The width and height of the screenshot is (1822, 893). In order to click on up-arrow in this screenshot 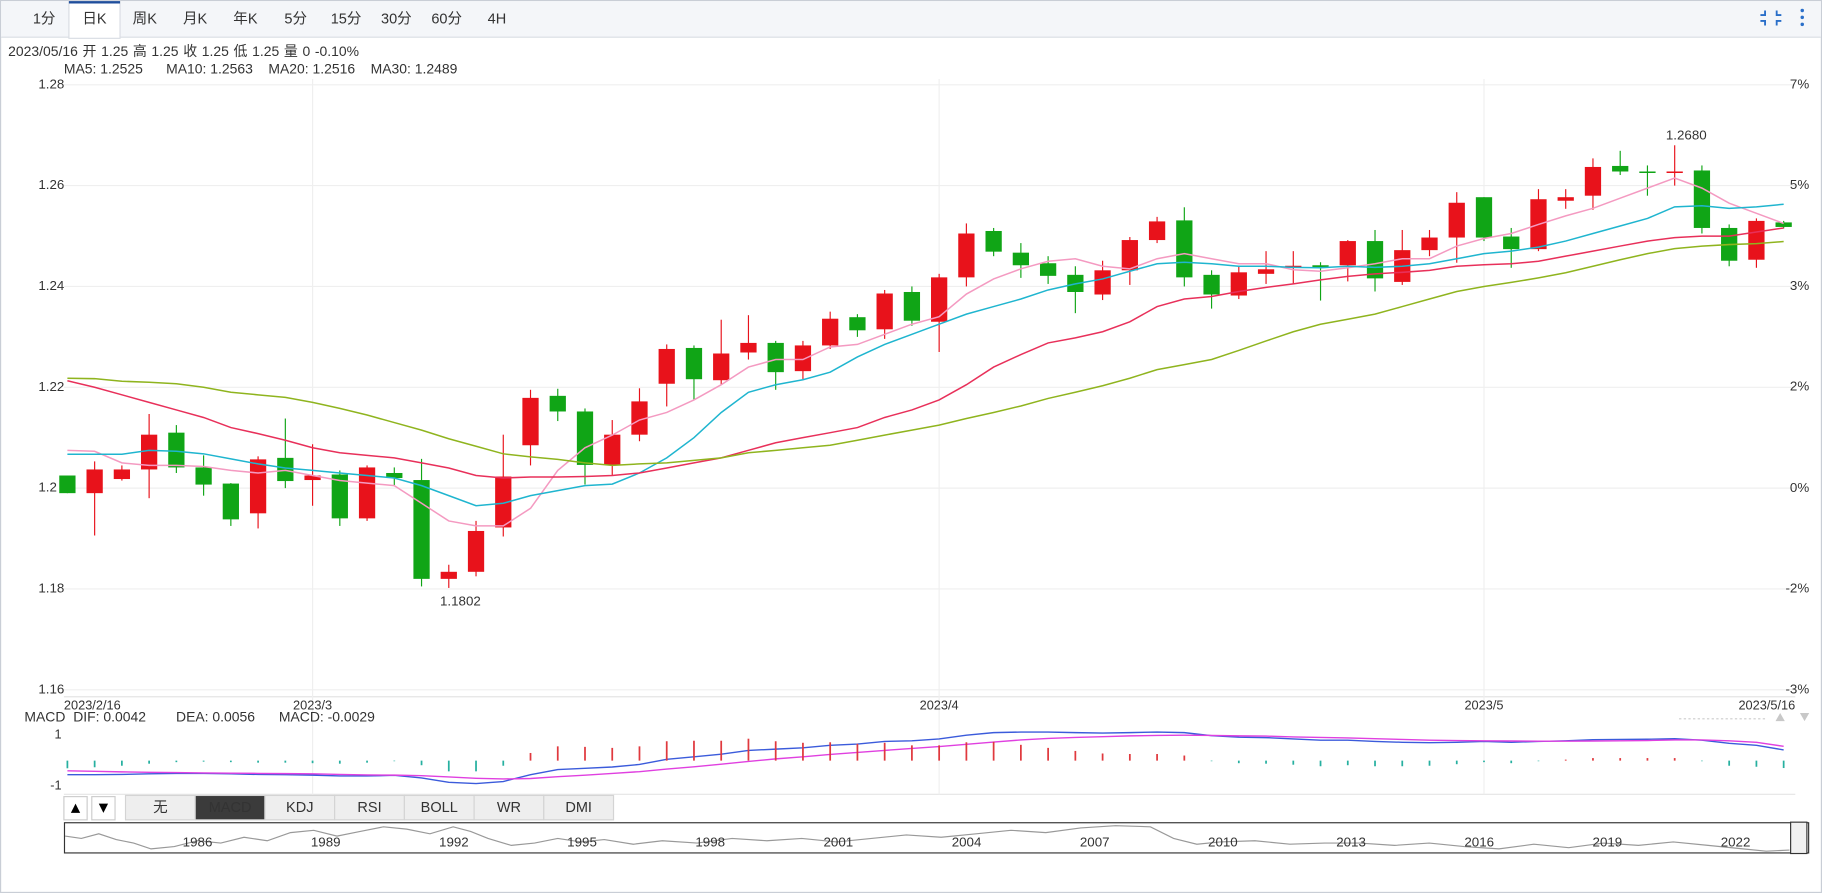, I will do `click(75, 808)`.